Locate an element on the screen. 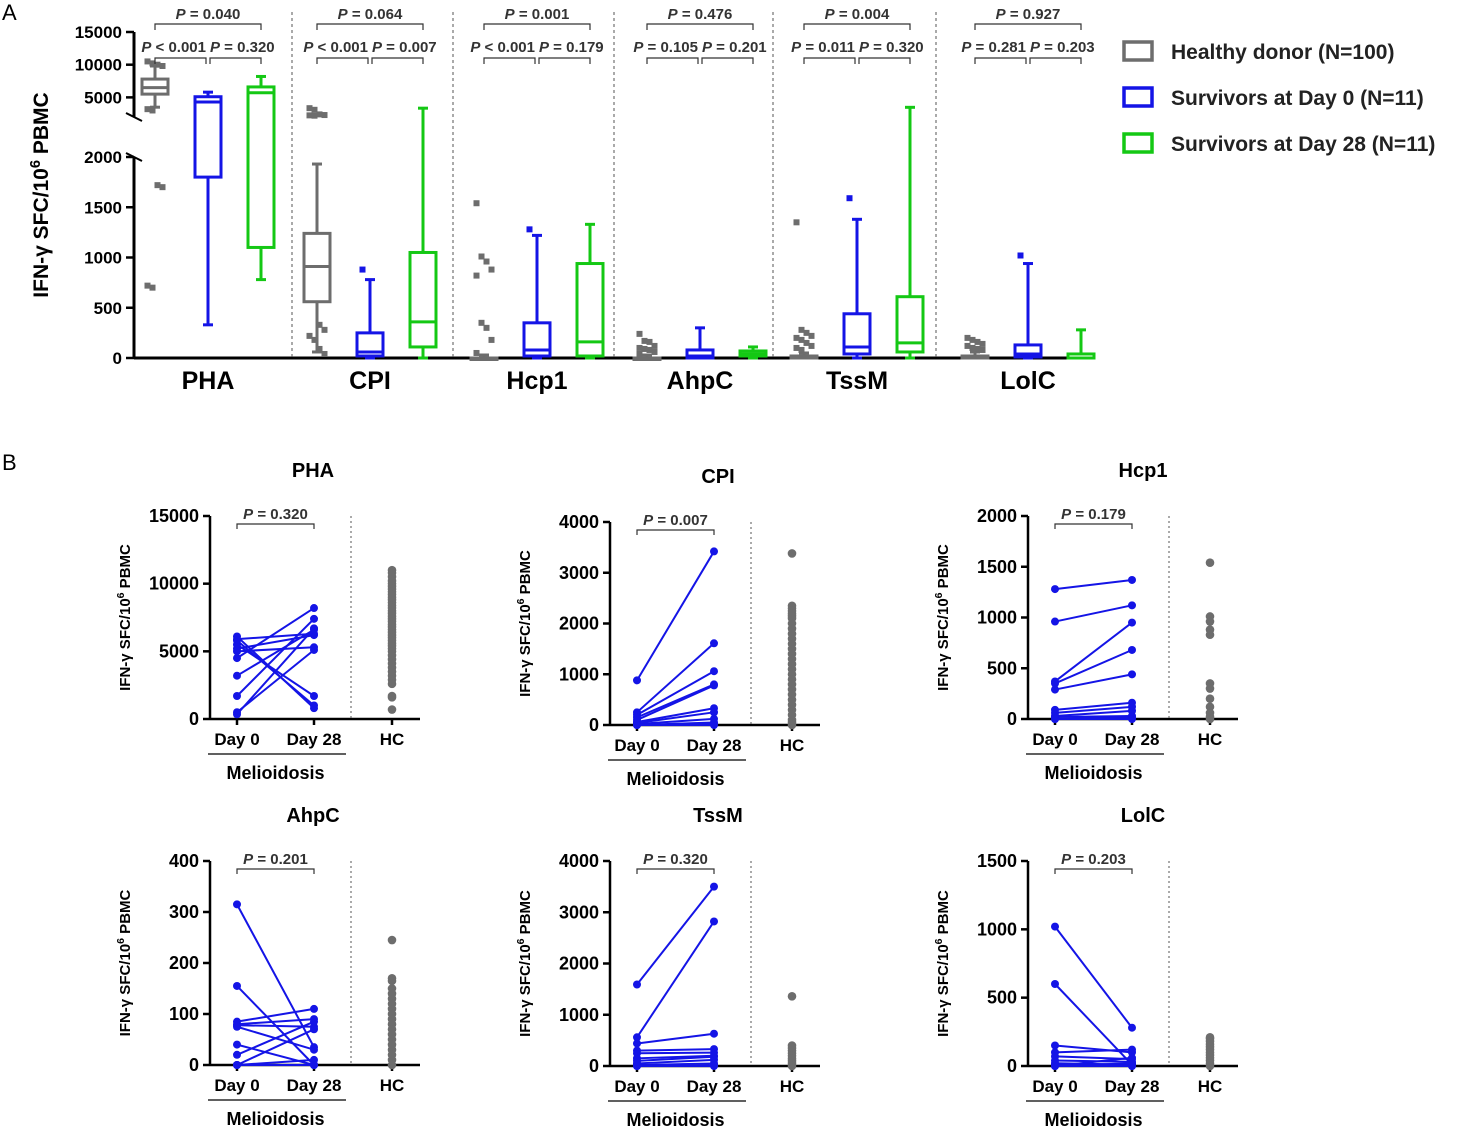 Image resolution: width=1484 pixels, height=1127 pixels. category-label: AhpC is located at coordinates (700, 381).